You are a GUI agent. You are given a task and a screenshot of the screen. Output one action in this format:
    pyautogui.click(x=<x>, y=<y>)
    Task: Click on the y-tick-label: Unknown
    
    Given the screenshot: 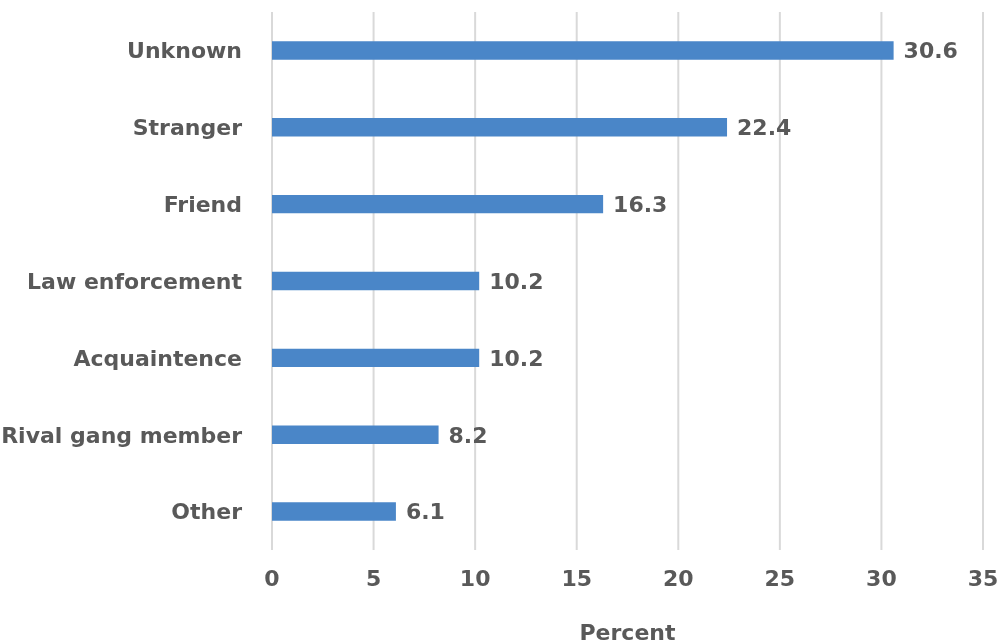 What is the action you would take?
    pyautogui.click(x=184, y=51)
    